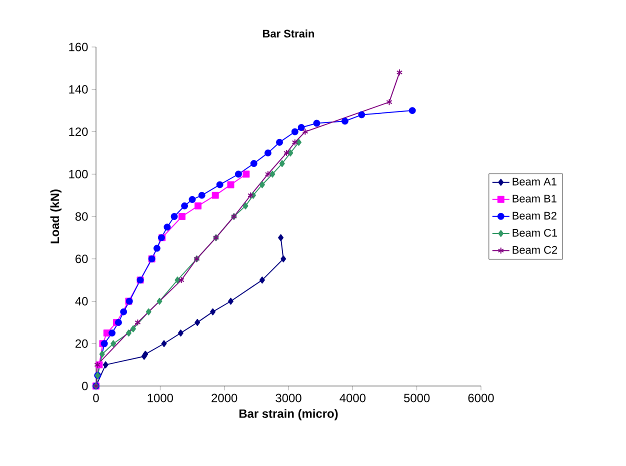 This screenshot has height=466, width=626. I want to click on y-tick-label: 40, so click(81, 301).